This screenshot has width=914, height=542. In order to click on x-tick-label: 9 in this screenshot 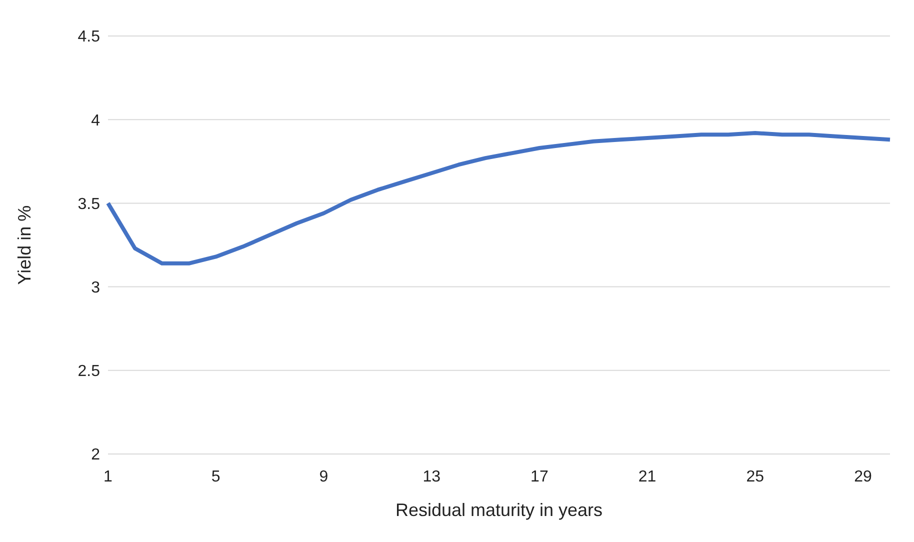, I will do `click(323, 477)`.